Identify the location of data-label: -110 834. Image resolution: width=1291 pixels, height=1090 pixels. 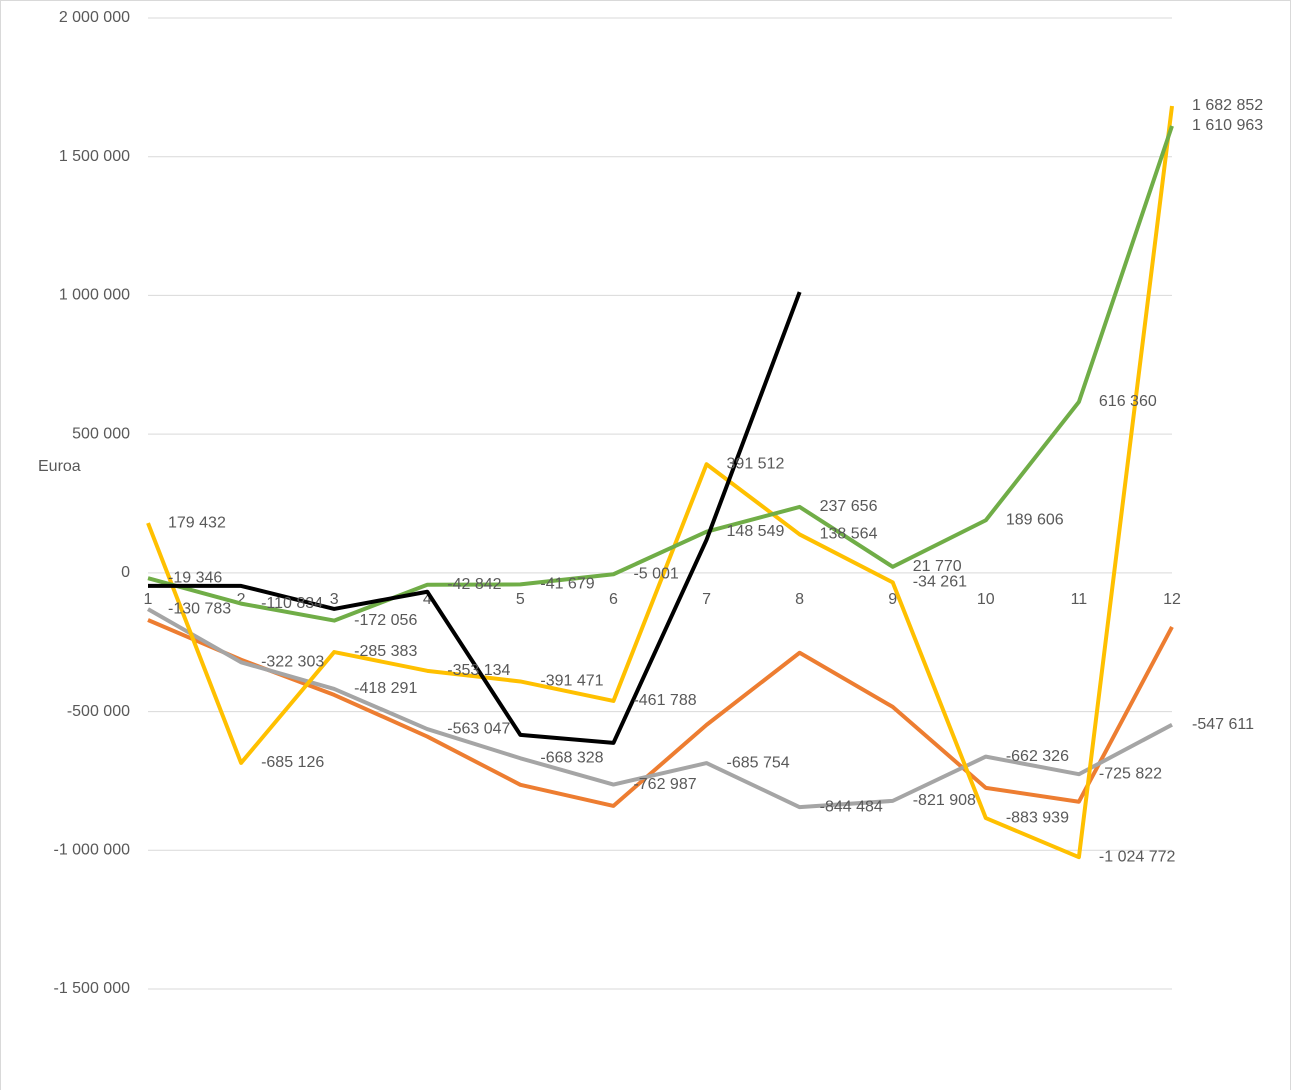
(292, 603).